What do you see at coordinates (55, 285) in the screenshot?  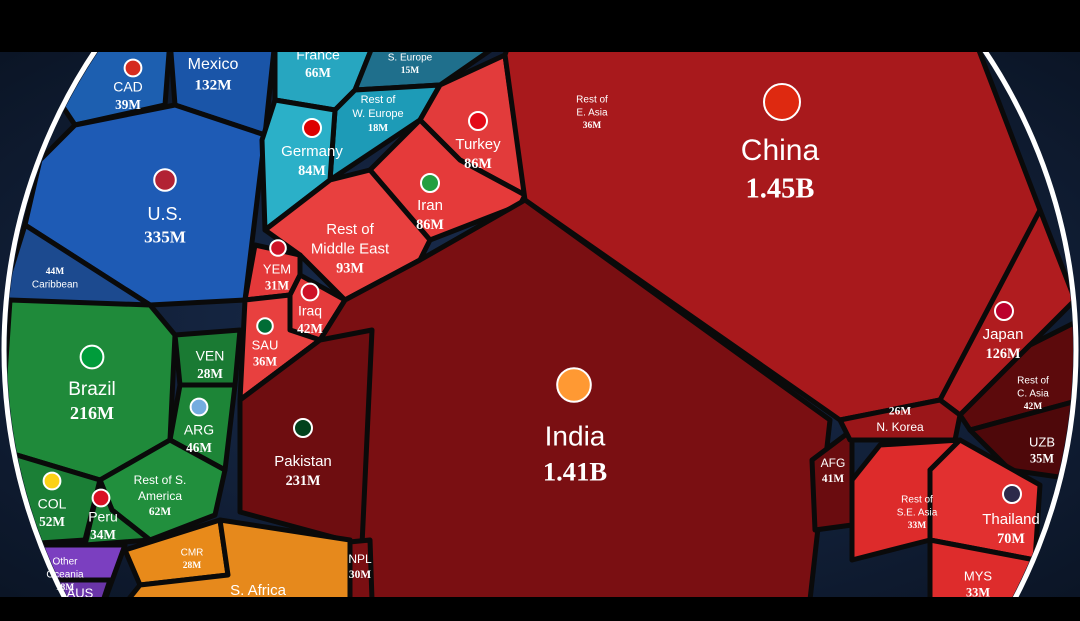 I see `country-label: Caribbean` at bounding box center [55, 285].